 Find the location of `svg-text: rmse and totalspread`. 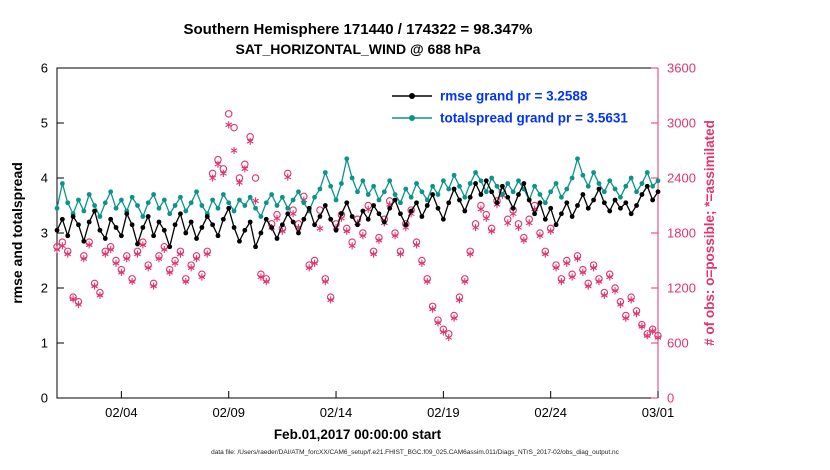

svg-text: rmse and totalspread is located at coordinates (17, 233).